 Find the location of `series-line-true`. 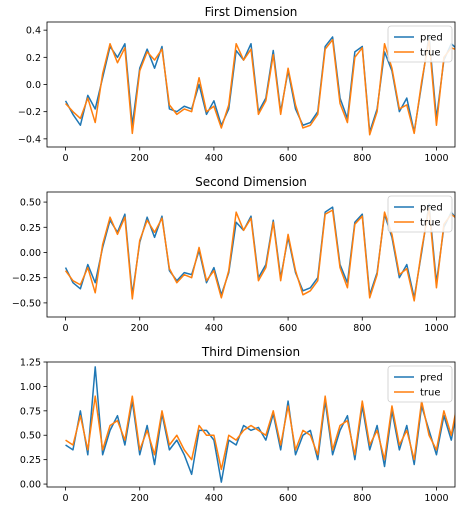

series-line-true is located at coordinates (260, 433).